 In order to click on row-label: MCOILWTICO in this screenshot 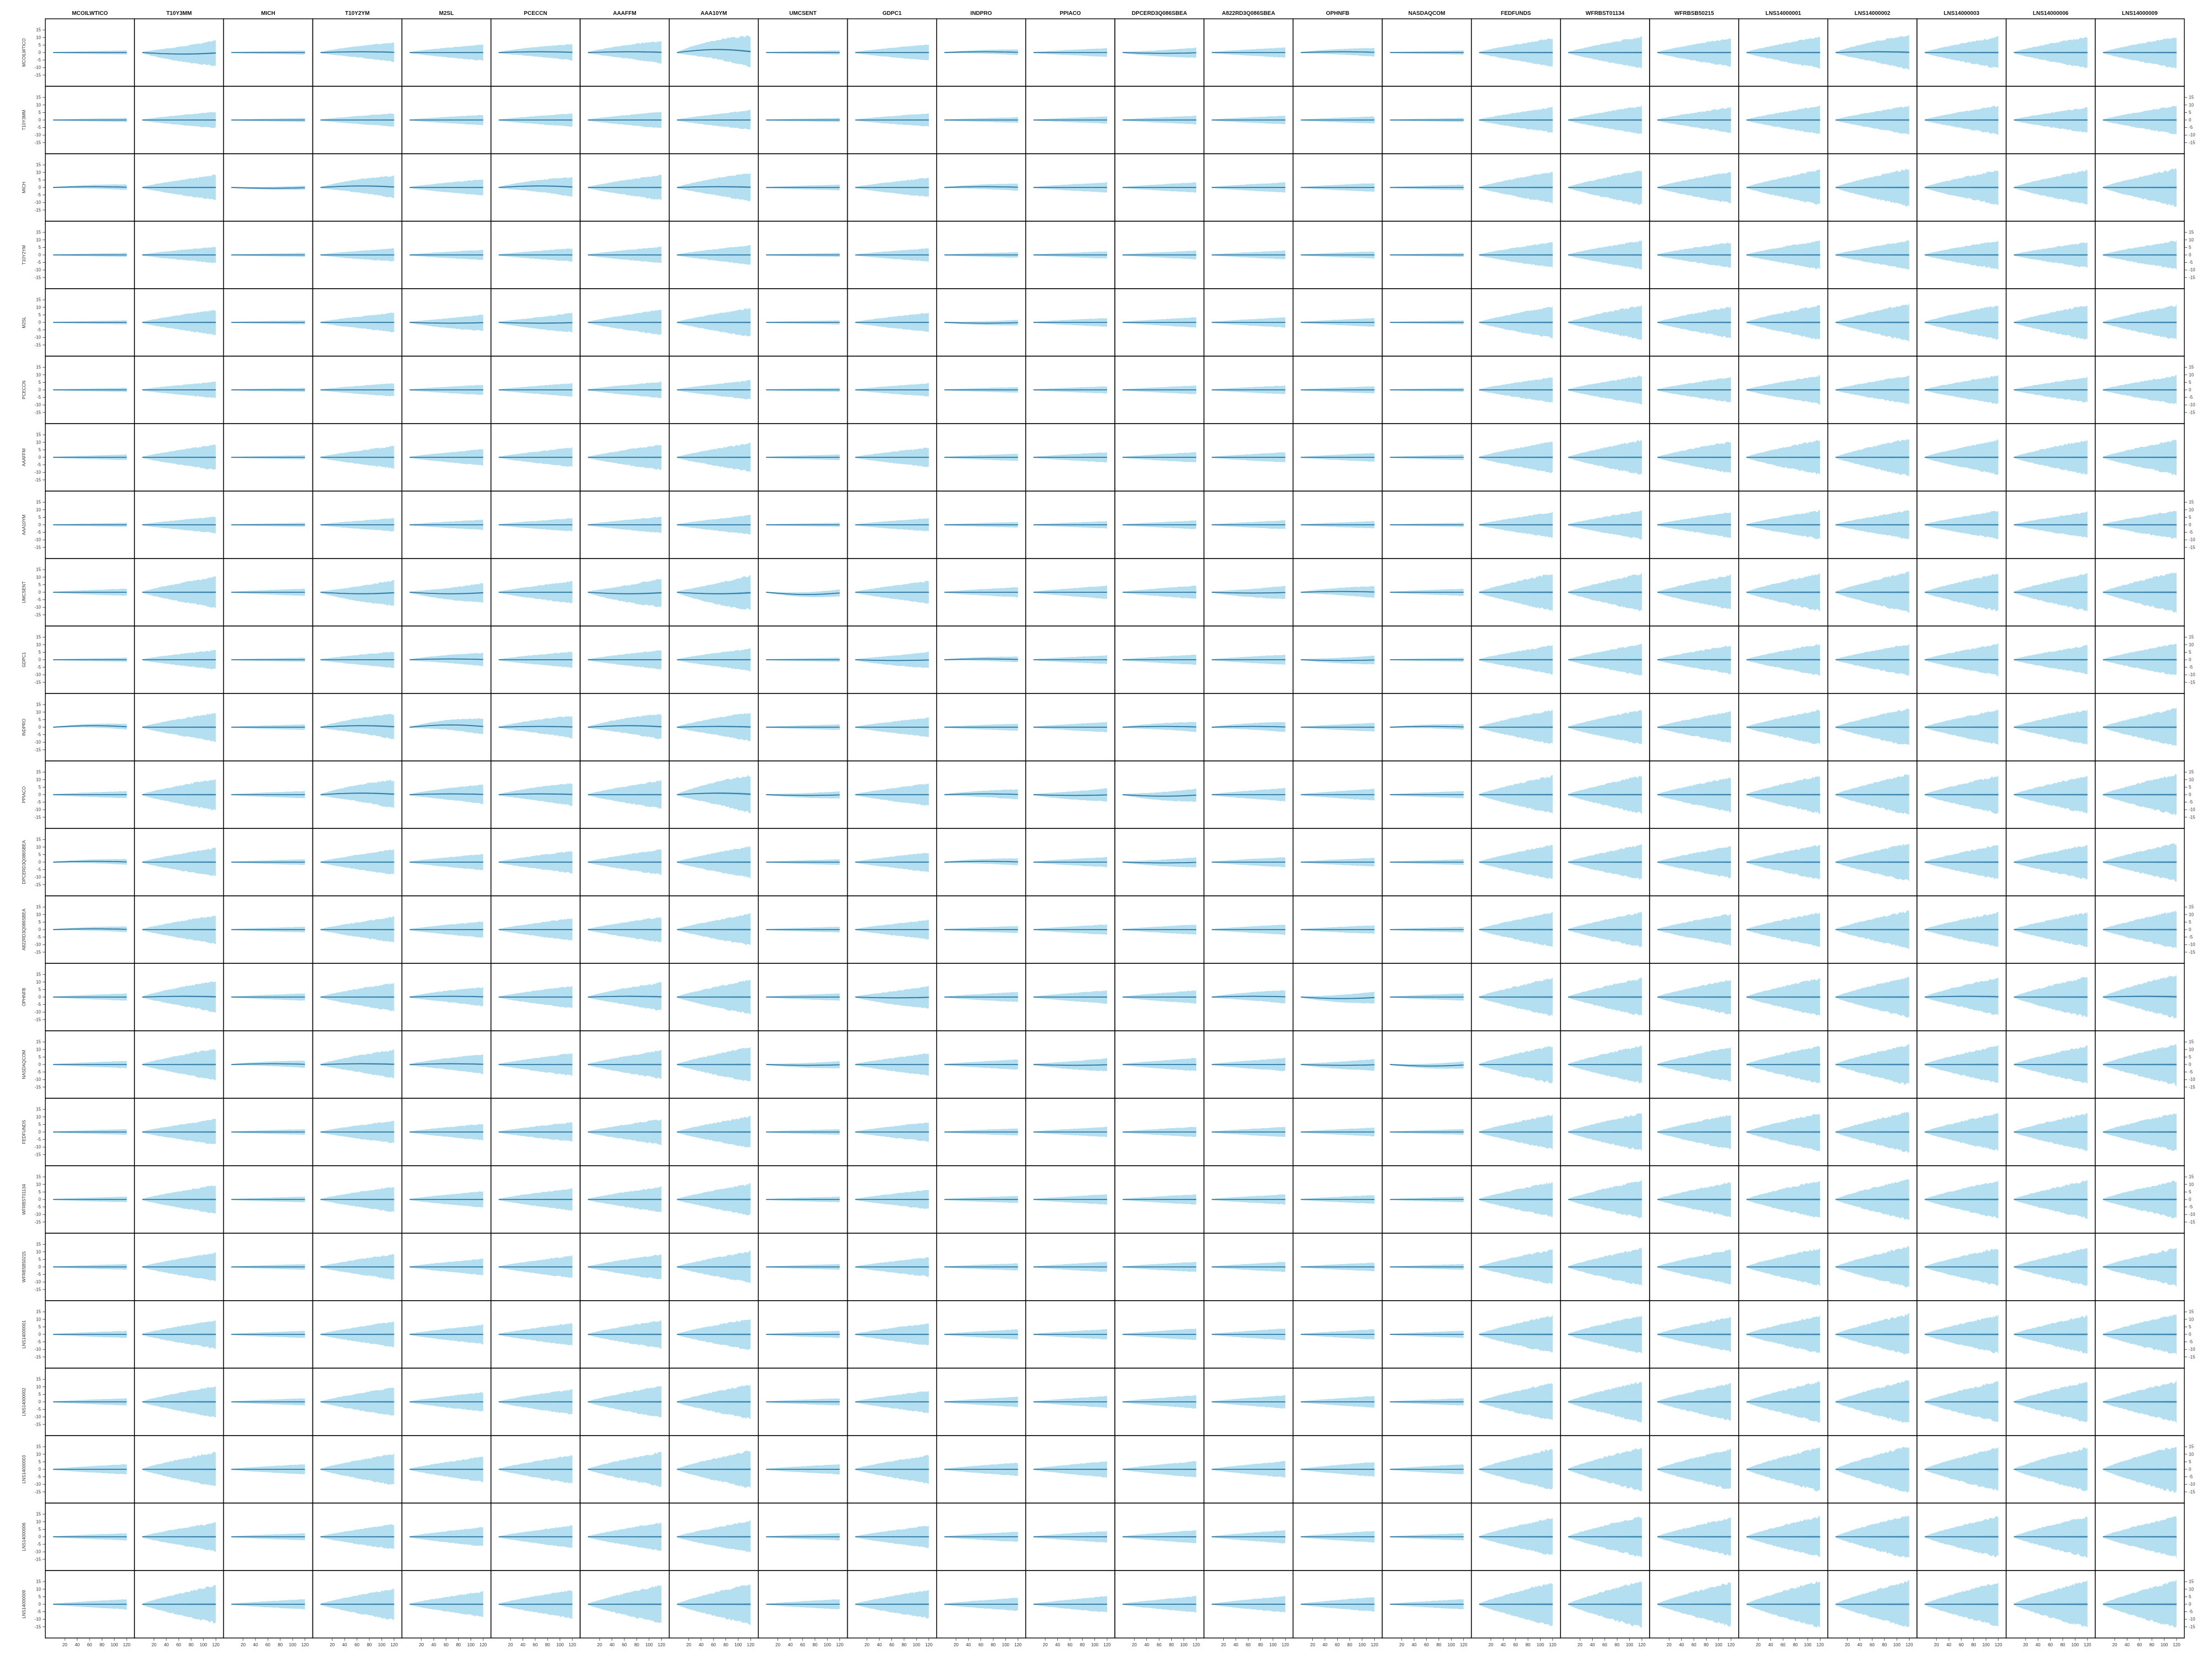, I will do `click(25, 52)`.